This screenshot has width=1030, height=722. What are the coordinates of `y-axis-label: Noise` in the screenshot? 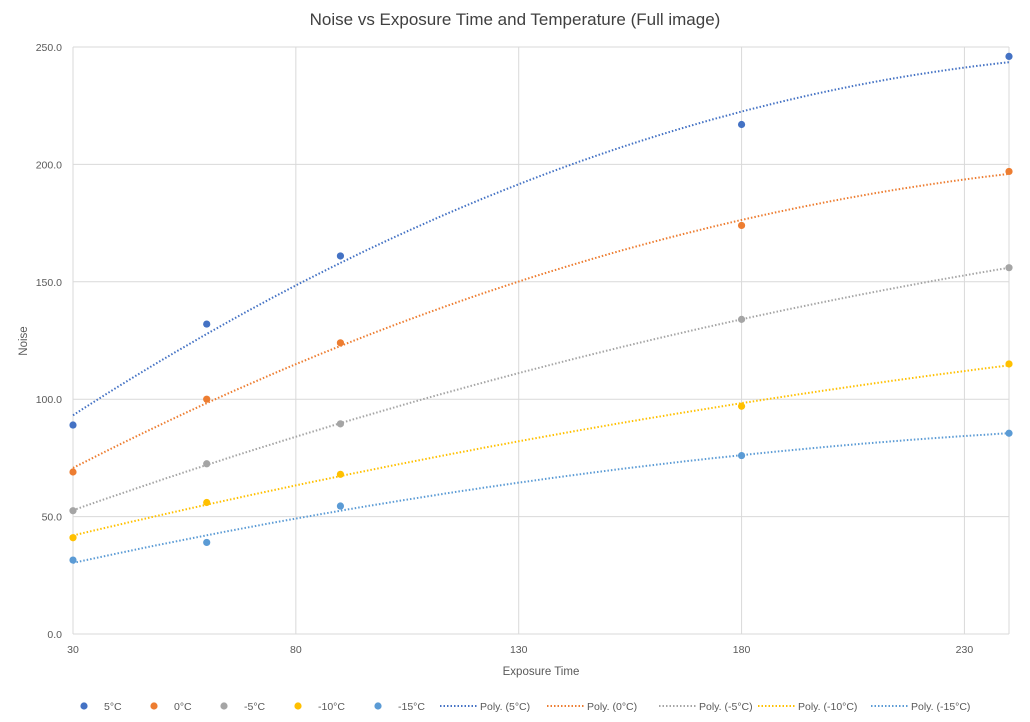 It's located at (24, 340).